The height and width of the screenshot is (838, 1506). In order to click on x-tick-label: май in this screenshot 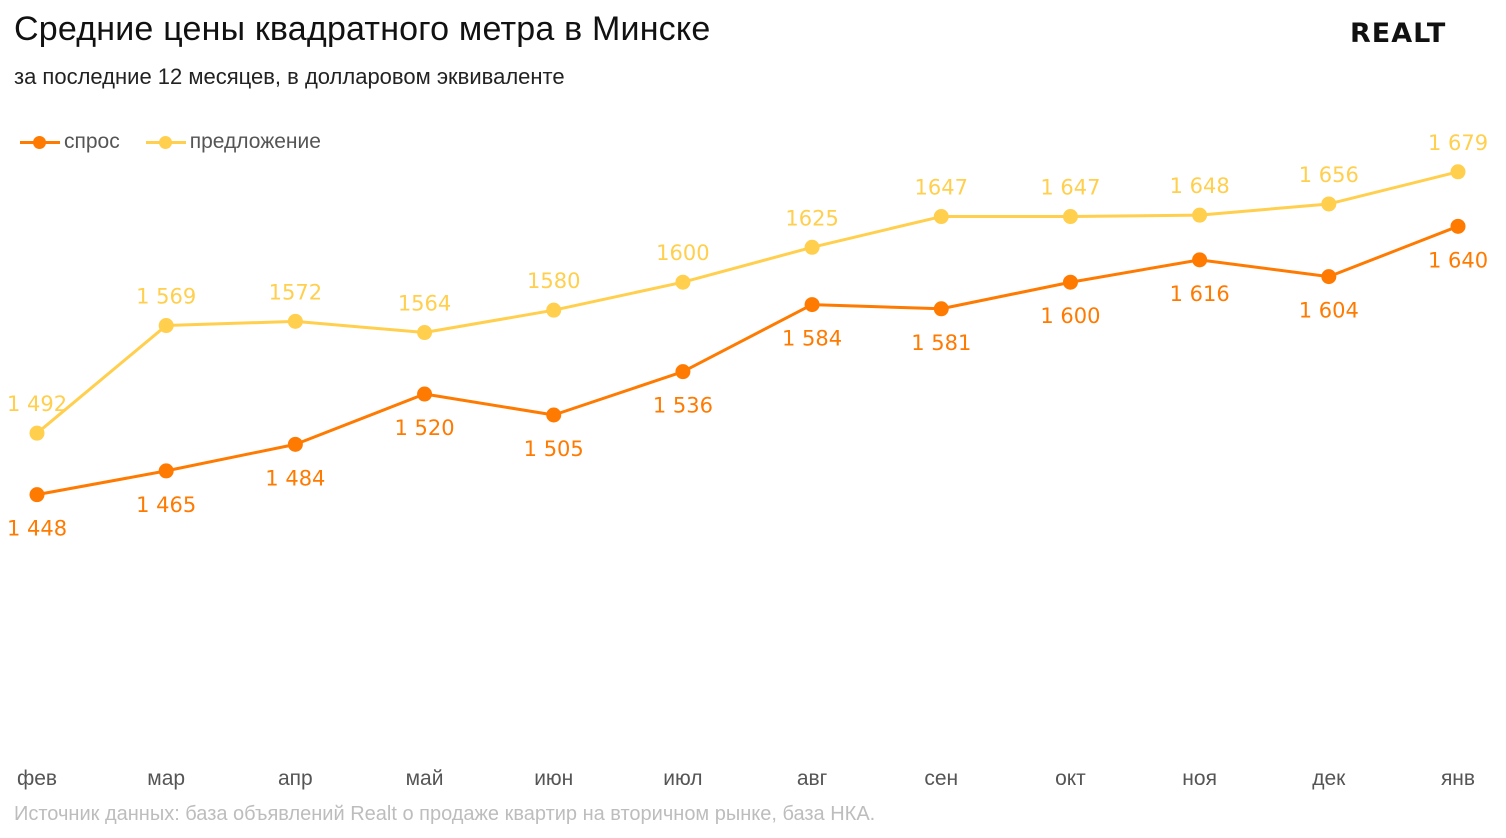, I will do `click(425, 778)`.